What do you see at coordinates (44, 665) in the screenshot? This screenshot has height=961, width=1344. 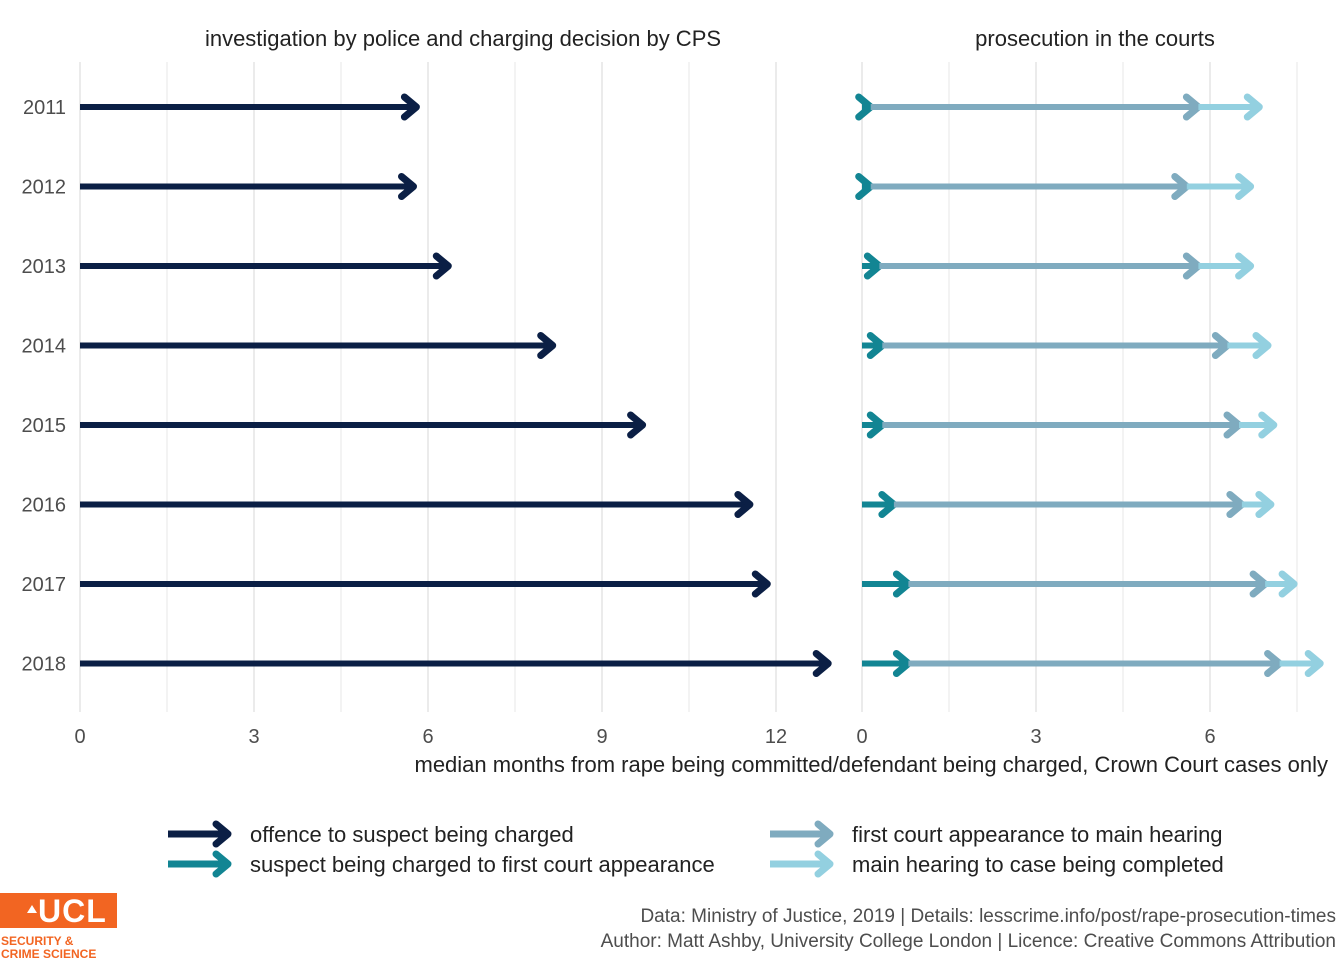 I see `y-tick-label: 2018` at bounding box center [44, 665].